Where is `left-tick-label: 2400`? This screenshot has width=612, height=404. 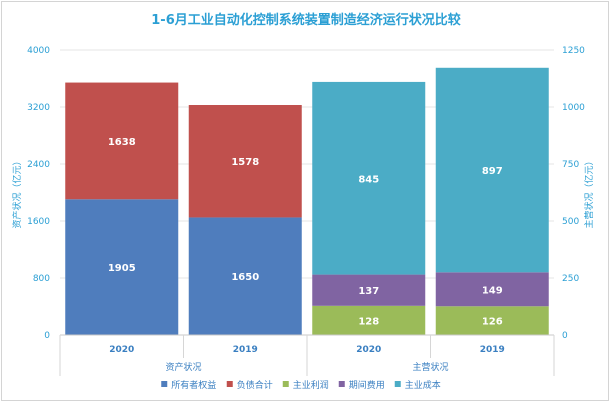 left-tick-label: 2400 is located at coordinates (38, 165).